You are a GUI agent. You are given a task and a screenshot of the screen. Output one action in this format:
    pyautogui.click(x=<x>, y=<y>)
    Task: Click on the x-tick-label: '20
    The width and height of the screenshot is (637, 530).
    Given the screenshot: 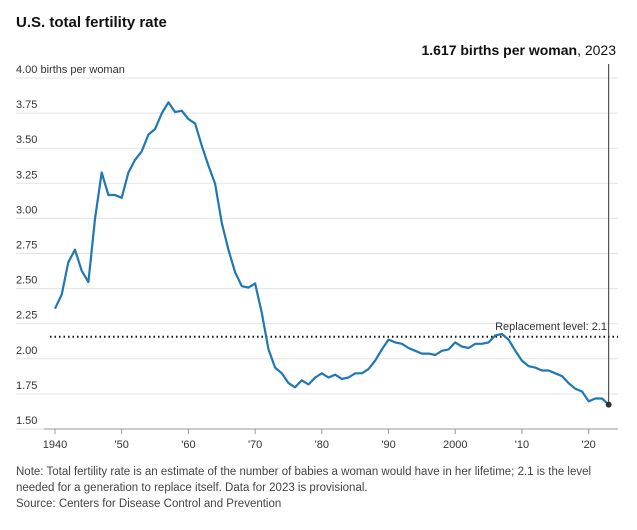 What is the action you would take?
    pyautogui.click(x=588, y=445)
    